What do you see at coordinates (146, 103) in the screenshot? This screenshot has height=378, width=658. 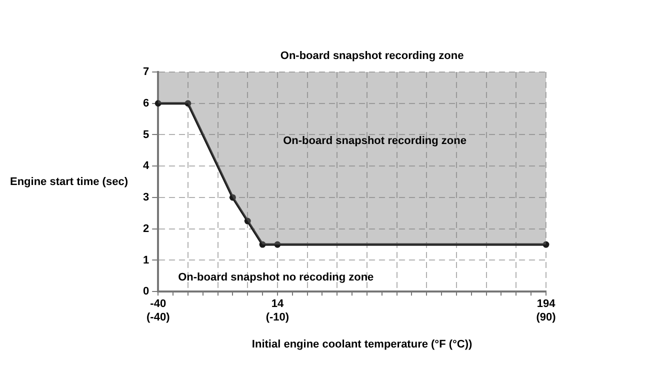 I see `y-tick-label: 6` at bounding box center [146, 103].